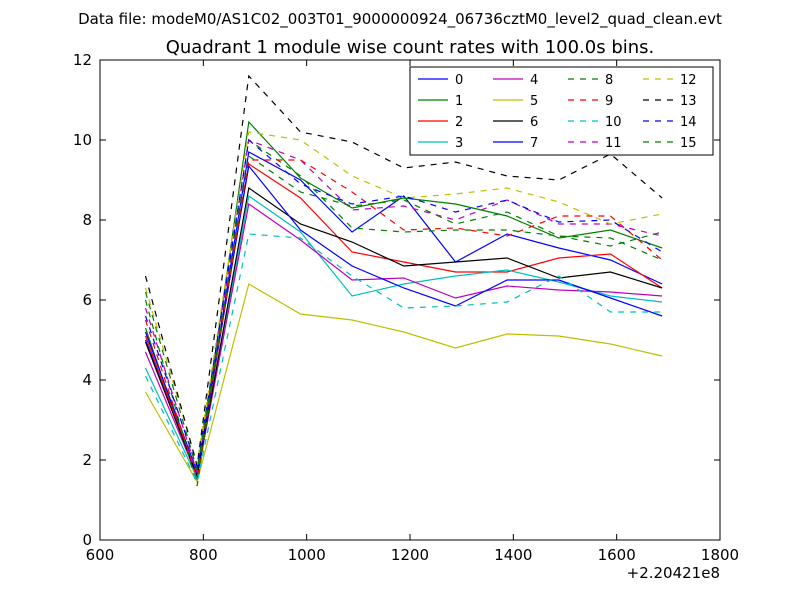 This screenshot has height=600, width=800. Describe the element at coordinates (87, 300) in the screenshot. I see `y-tick-label: 6` at that location.